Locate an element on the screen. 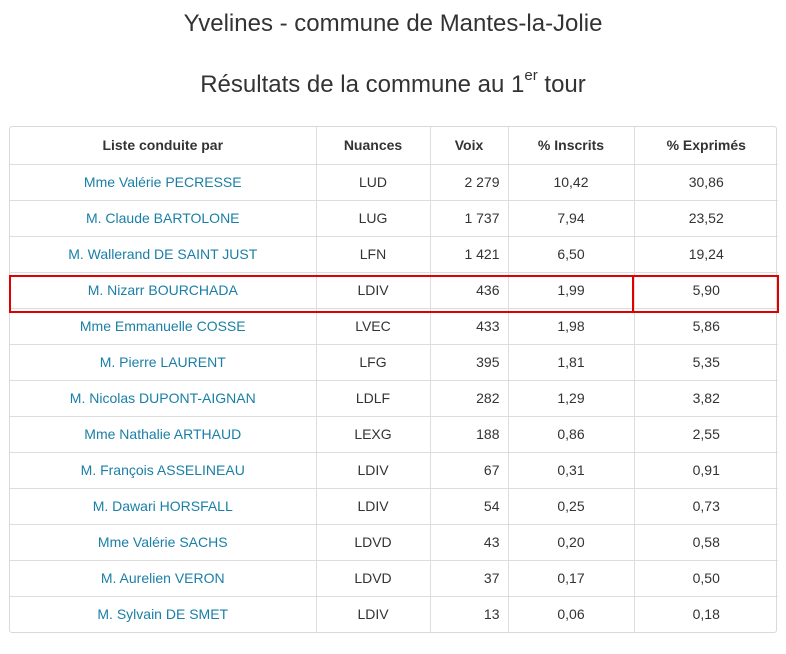 This screenshot has width=786, height=654. candidate-name-link: M. Wallerand DE SAINT JUST is located at coordinates (163, 254).